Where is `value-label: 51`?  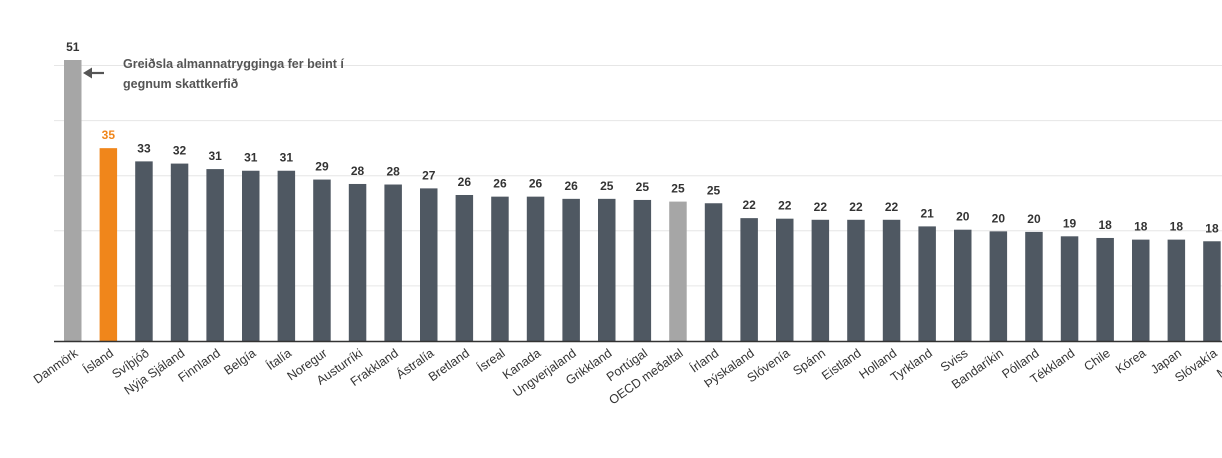
value-label: 51 is located at coordinates (73, 47).